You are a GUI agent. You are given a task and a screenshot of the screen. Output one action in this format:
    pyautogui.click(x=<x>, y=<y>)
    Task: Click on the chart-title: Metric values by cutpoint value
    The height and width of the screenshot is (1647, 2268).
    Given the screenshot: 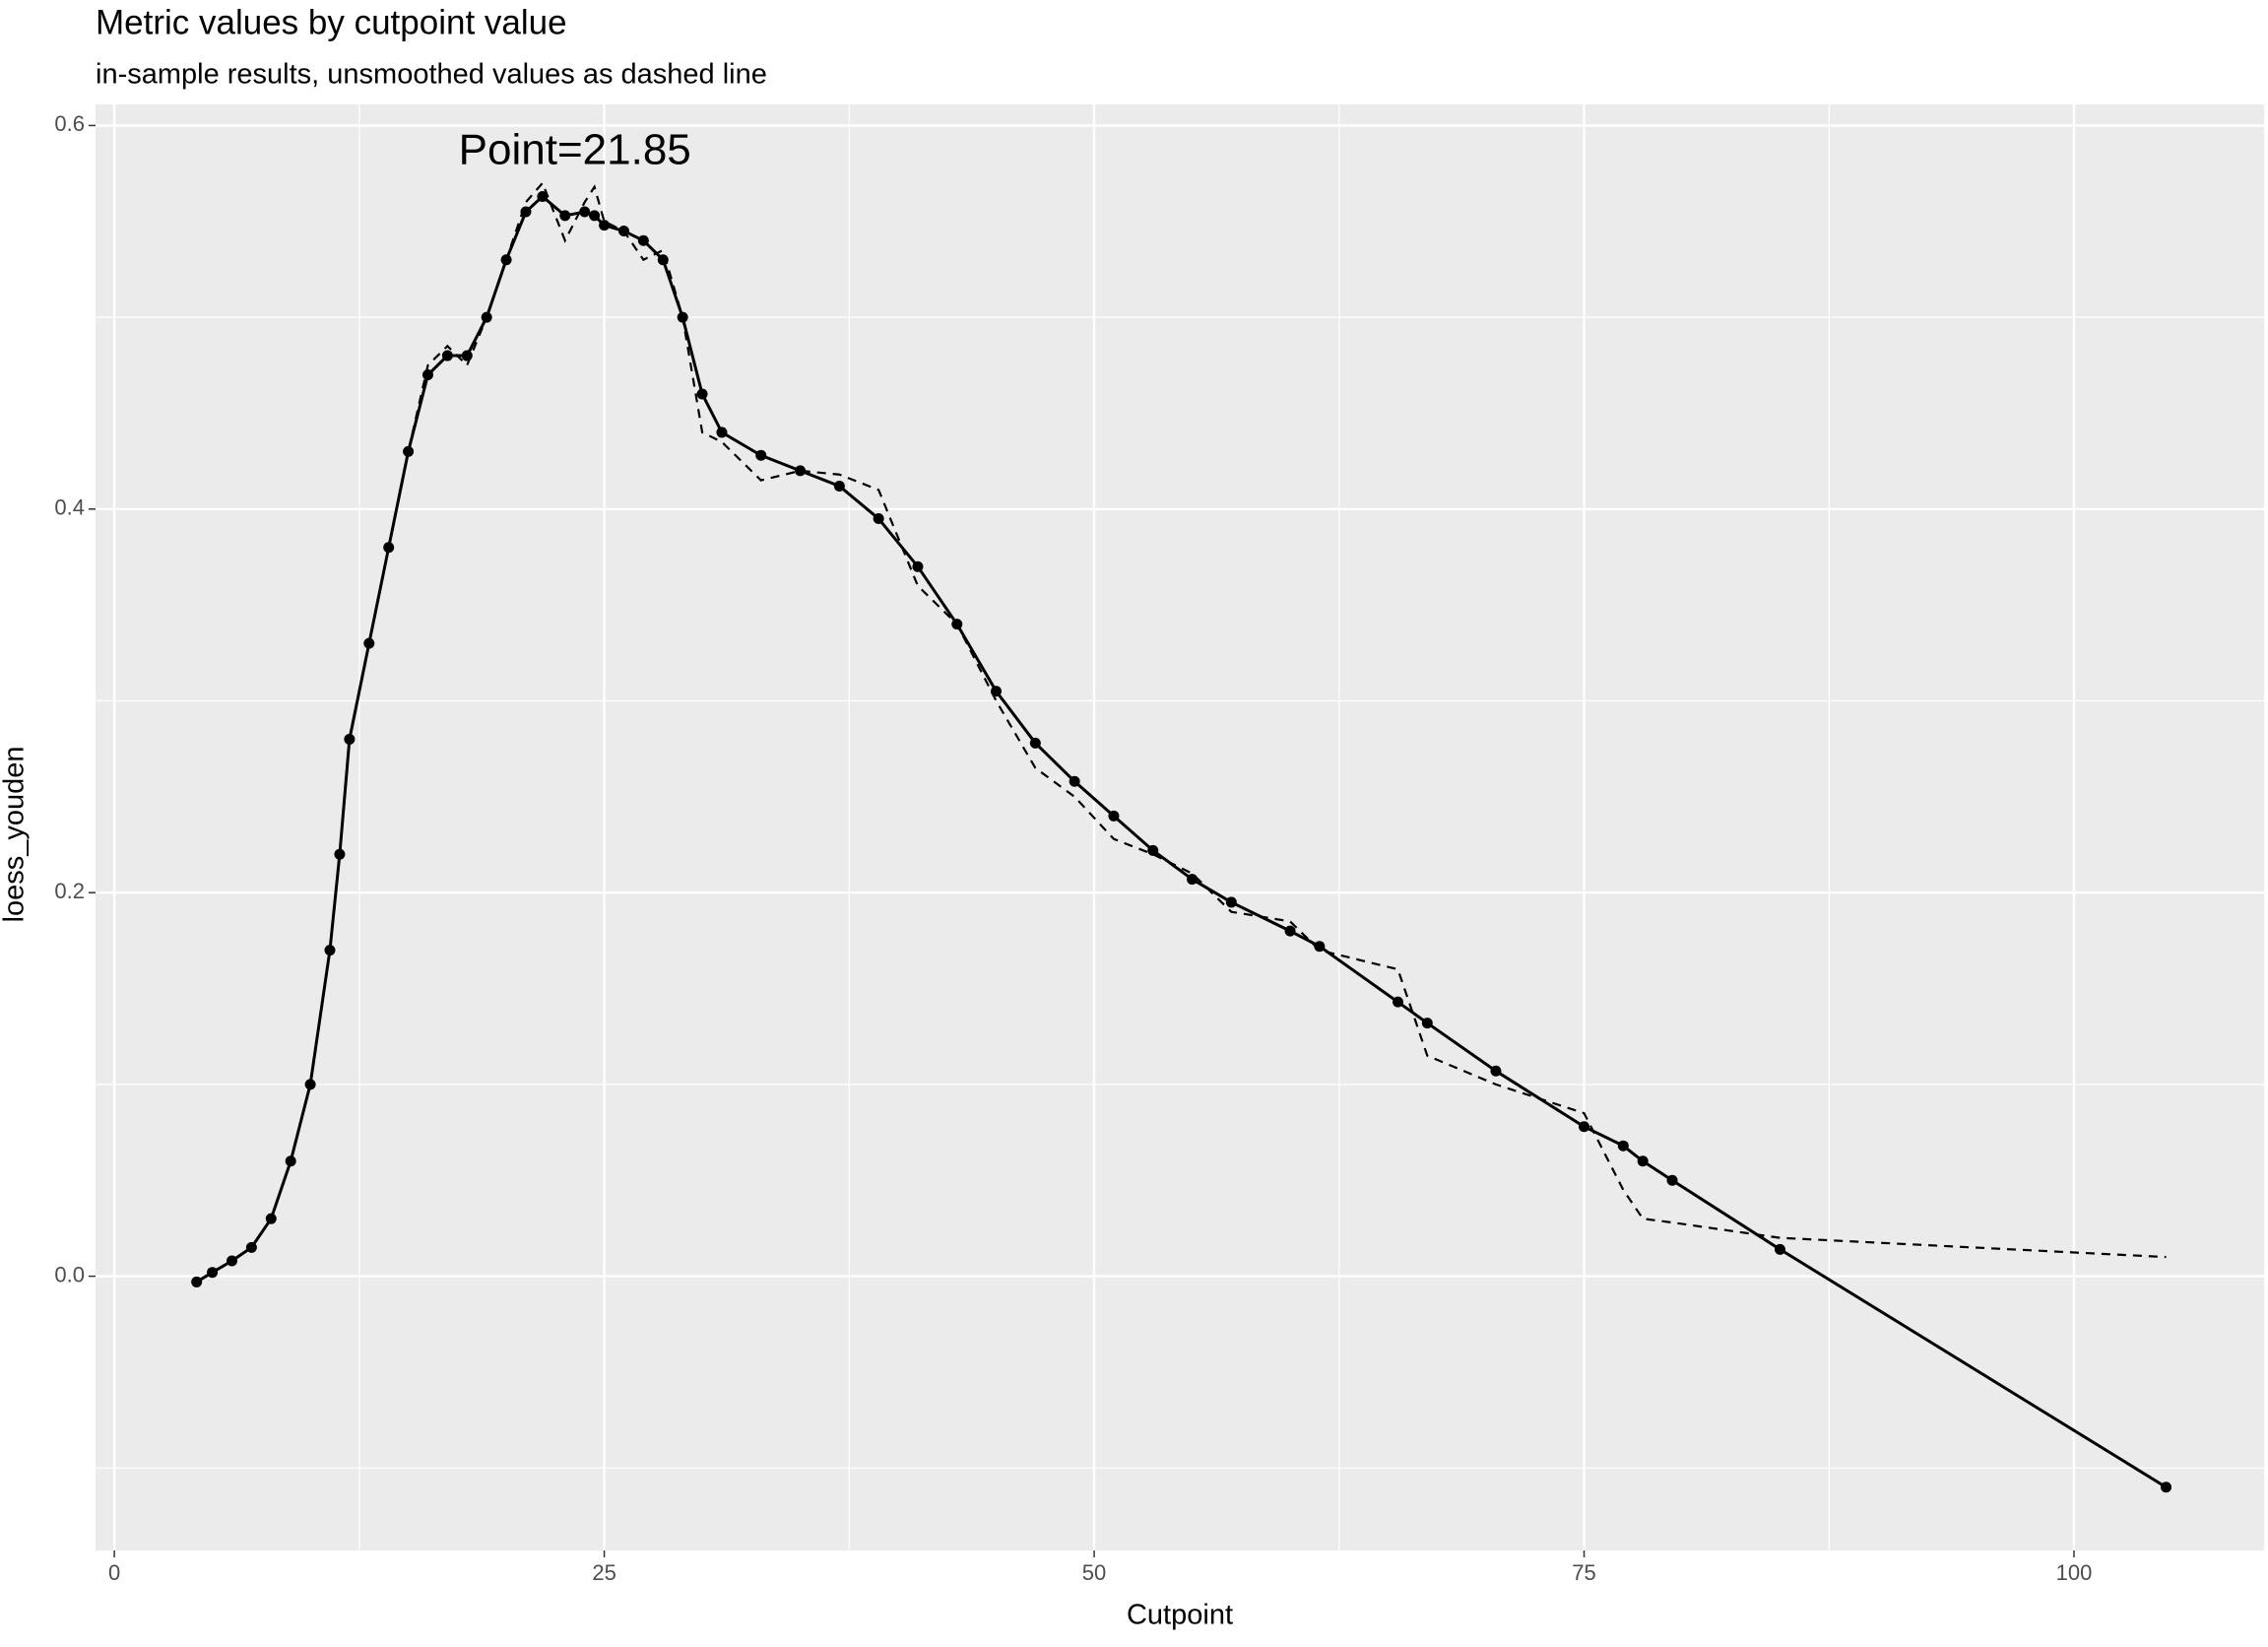 What is the action you would take?
    pyautogui.click(x=332, y=22)
    